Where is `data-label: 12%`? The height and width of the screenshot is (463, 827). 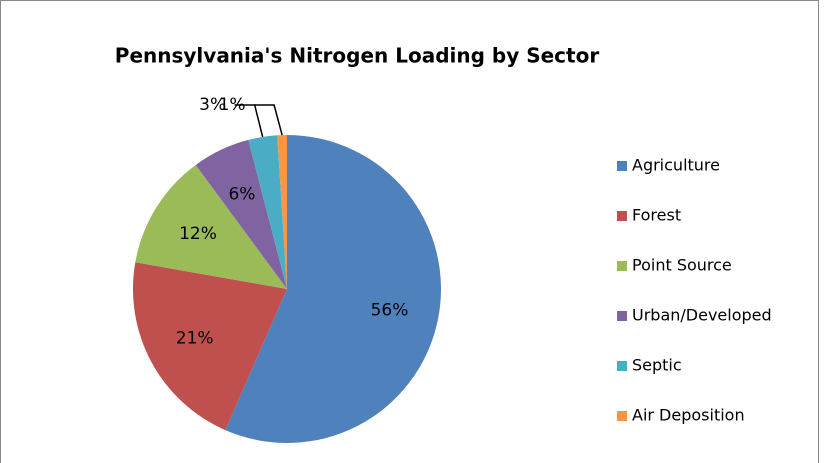 data-label: 12% is located at coordinates (198, 234).